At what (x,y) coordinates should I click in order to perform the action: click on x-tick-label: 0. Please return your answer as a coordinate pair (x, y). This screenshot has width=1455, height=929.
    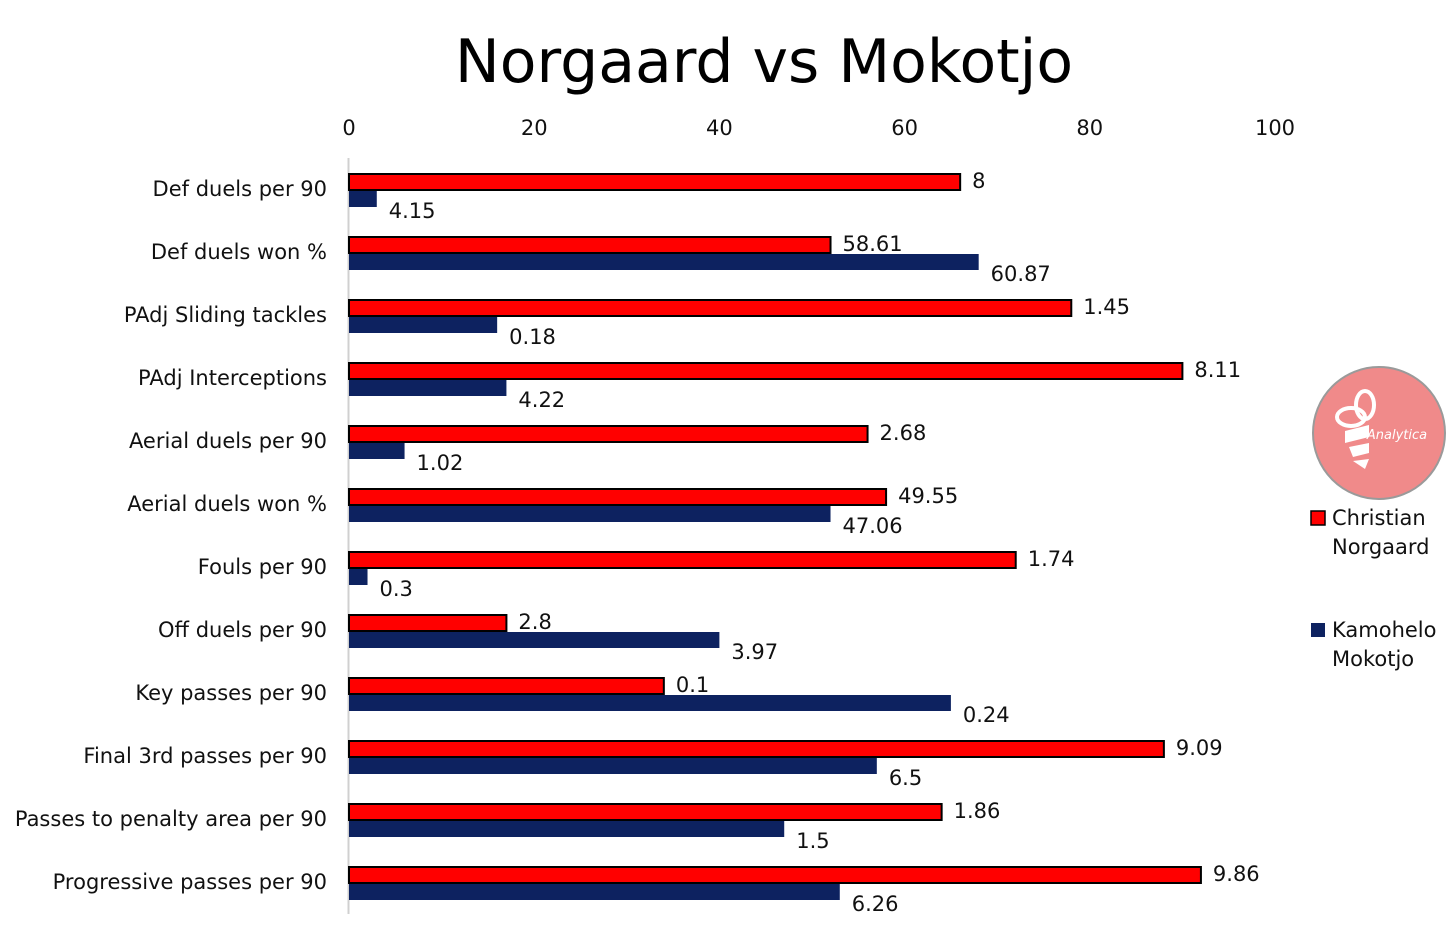
    Looking at the image, I should click on (348, 128).